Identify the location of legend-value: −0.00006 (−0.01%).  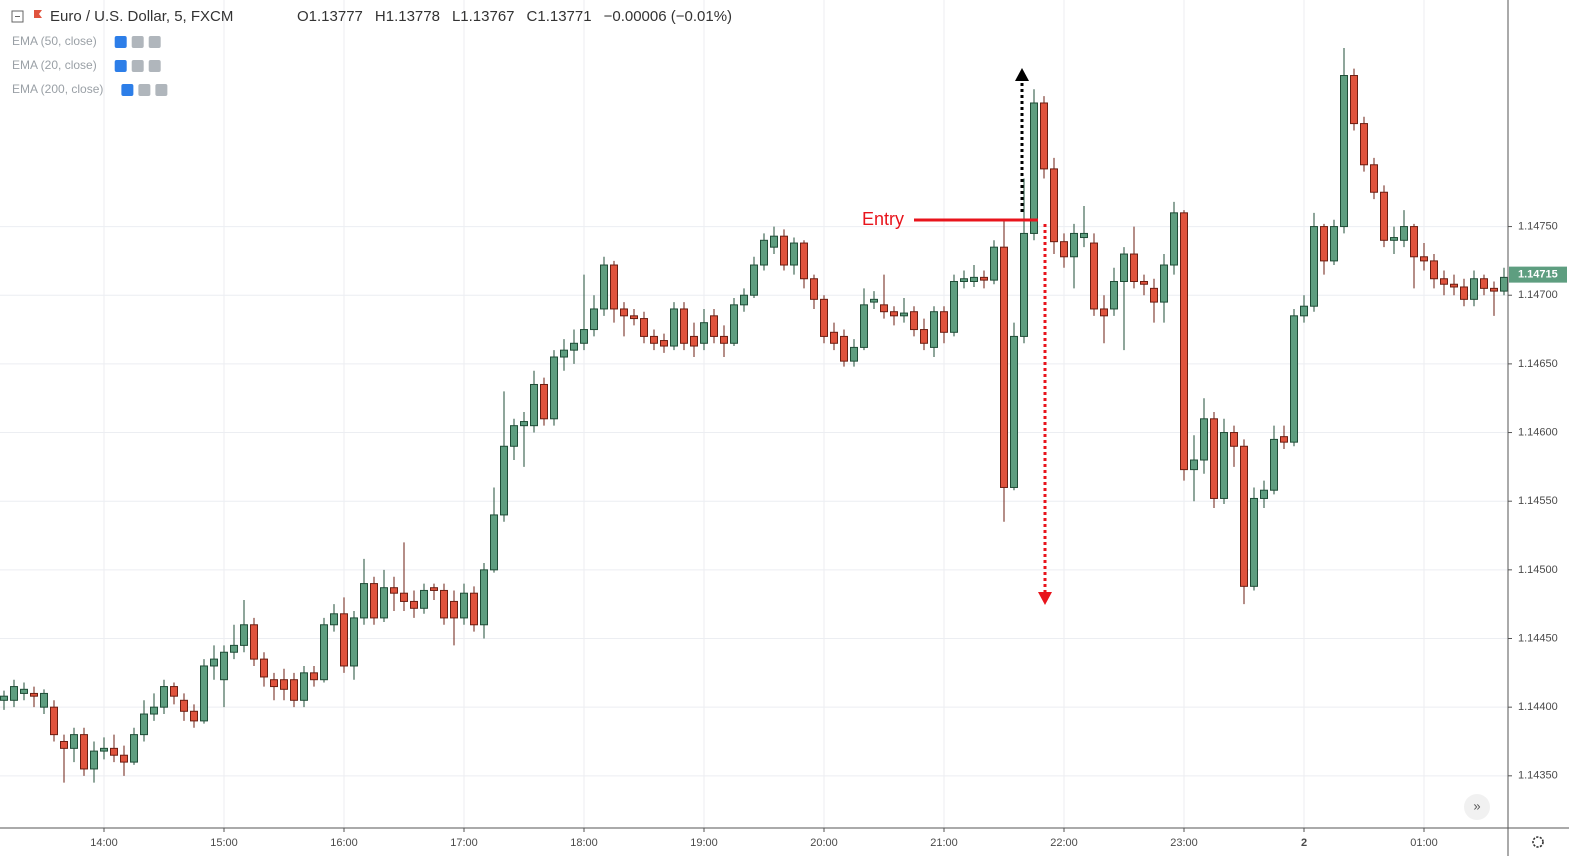
(668, 16).